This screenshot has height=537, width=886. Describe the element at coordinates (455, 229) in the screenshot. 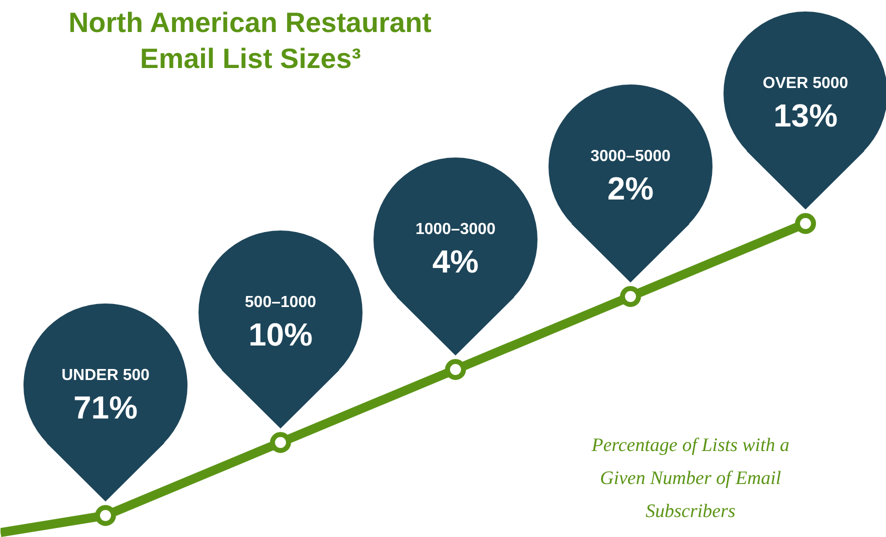

I see `category-label: 1000–3000` at that location.